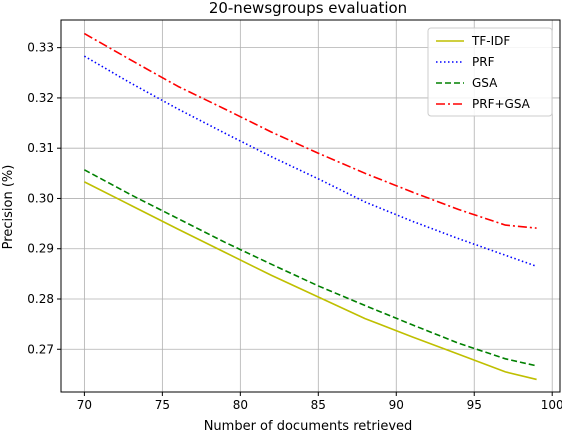  What do you see at coordinates (40, 148) in the screenshot?
I see `y-tick-label: 0.31` at bounding box center [40, 148].